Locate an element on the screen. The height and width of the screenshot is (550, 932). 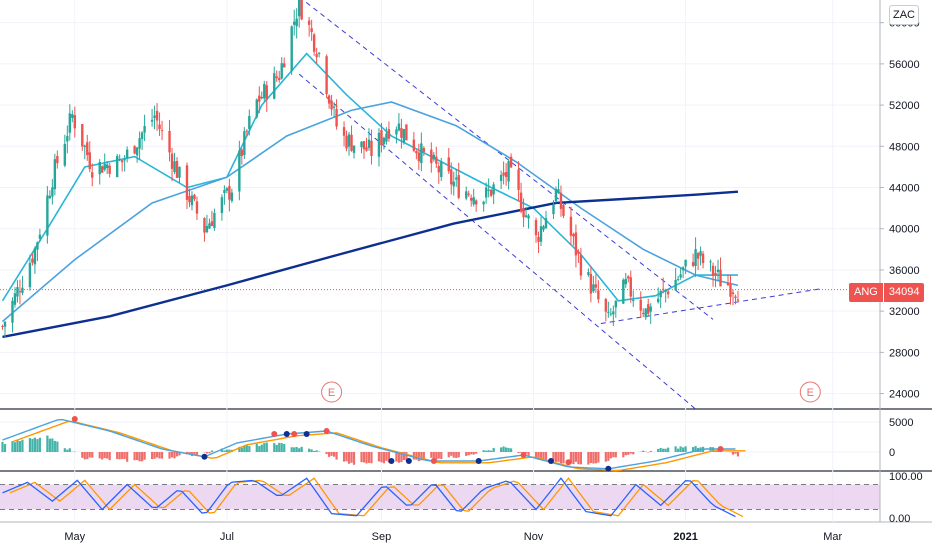
trend-line is located at coordinates (711, 306).